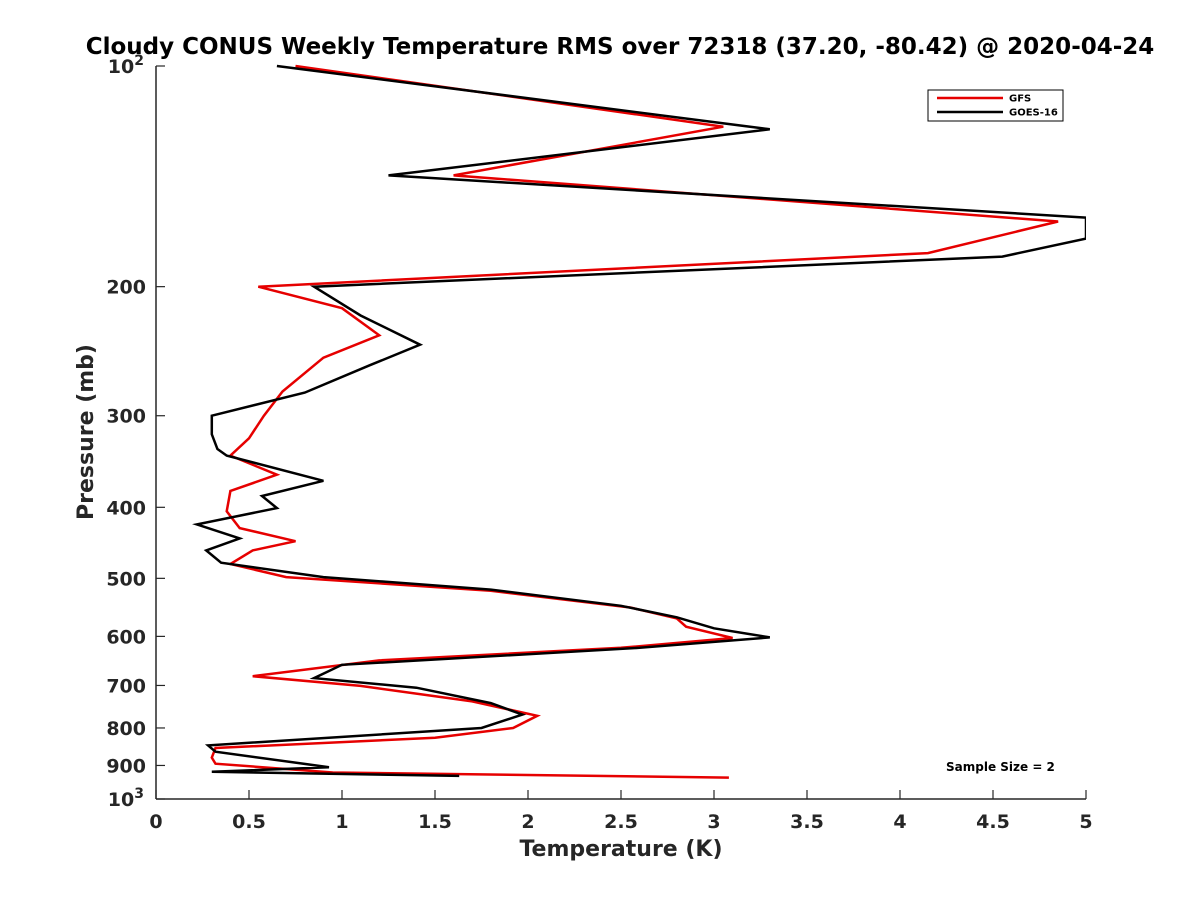  What do you see at coordinates (126, 798) in the screenshot?
I see `y-tick-label: 10³` at bounding box center [126, 798].